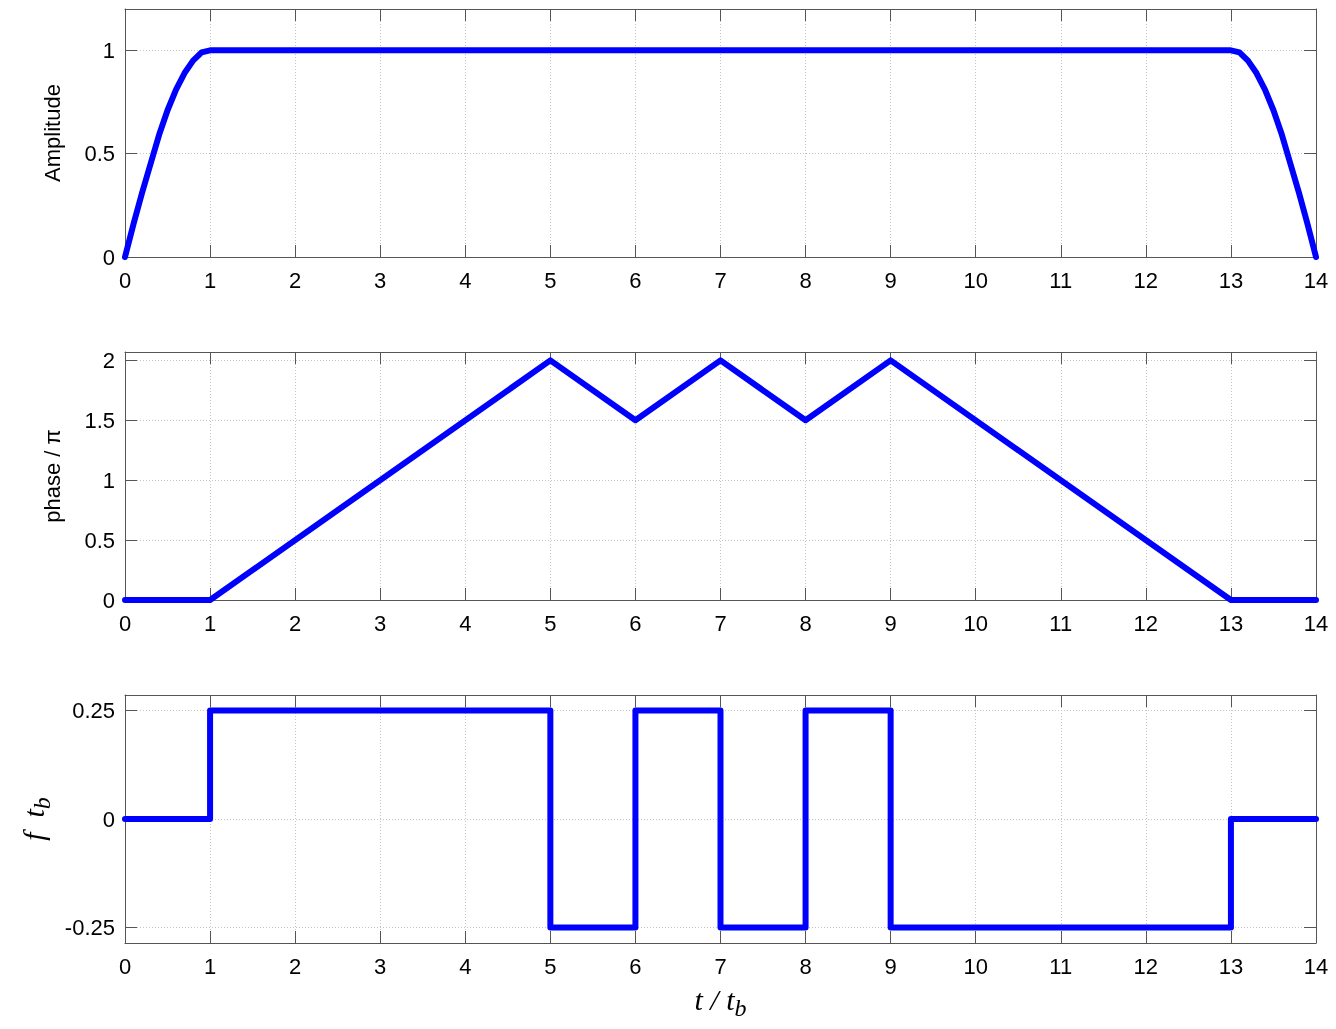  What do you see at coordinates (99, 420) in the screenshot?
I see `y-tick-label: 1.5` at bounding box center [99, 420].